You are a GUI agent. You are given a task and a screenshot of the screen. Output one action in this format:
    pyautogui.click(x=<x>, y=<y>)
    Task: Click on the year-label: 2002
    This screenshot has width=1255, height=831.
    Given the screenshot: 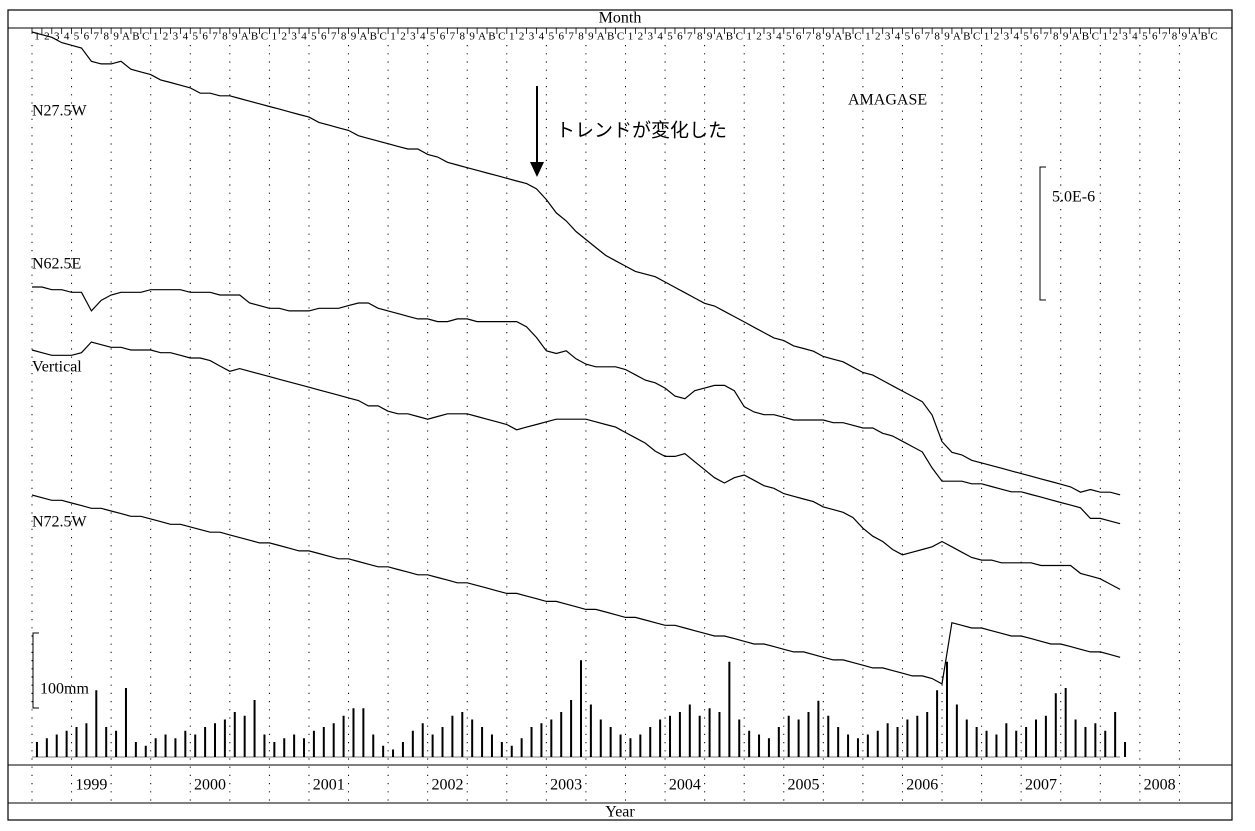 What is the action you would take?
    pyautogui.click(x=447, y=785)
    